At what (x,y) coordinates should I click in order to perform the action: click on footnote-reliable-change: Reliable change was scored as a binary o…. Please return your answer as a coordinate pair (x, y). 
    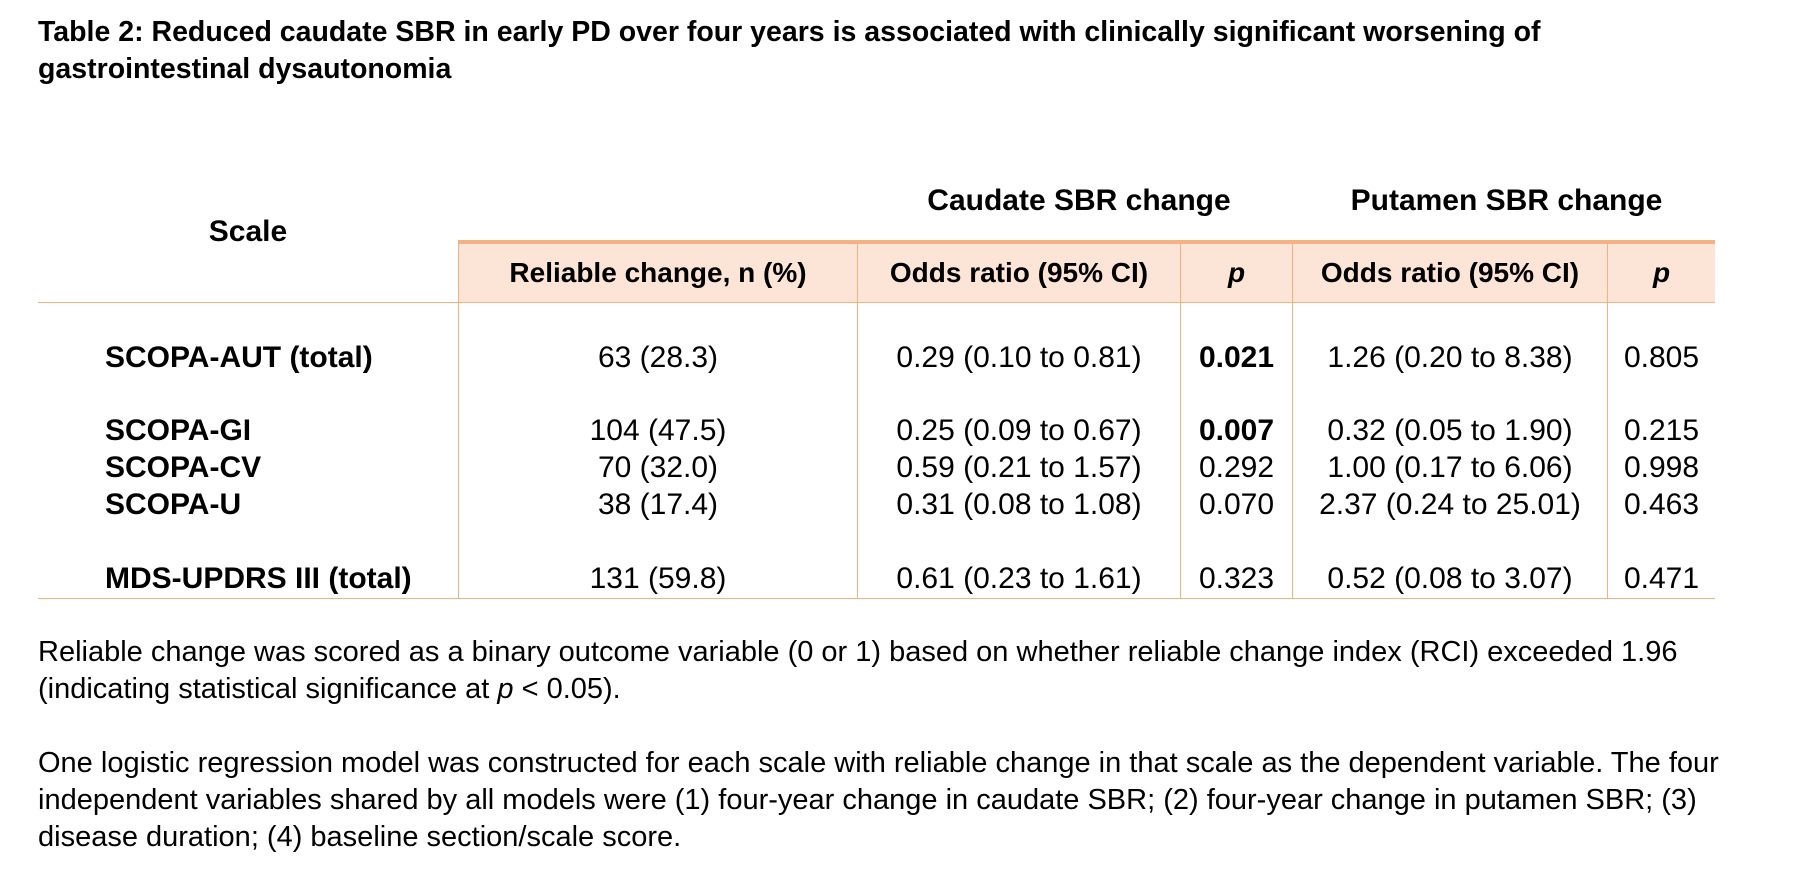
    Looking at the image, I should click on (908, 671).